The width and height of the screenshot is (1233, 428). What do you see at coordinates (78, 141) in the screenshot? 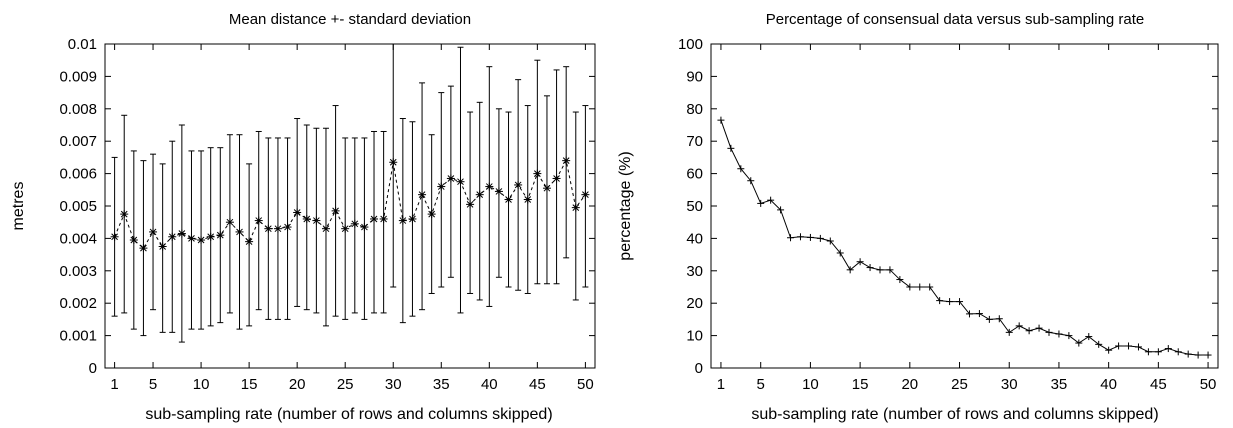
I see `y-tick-label: 0.007` at bounding box center [78, 141].